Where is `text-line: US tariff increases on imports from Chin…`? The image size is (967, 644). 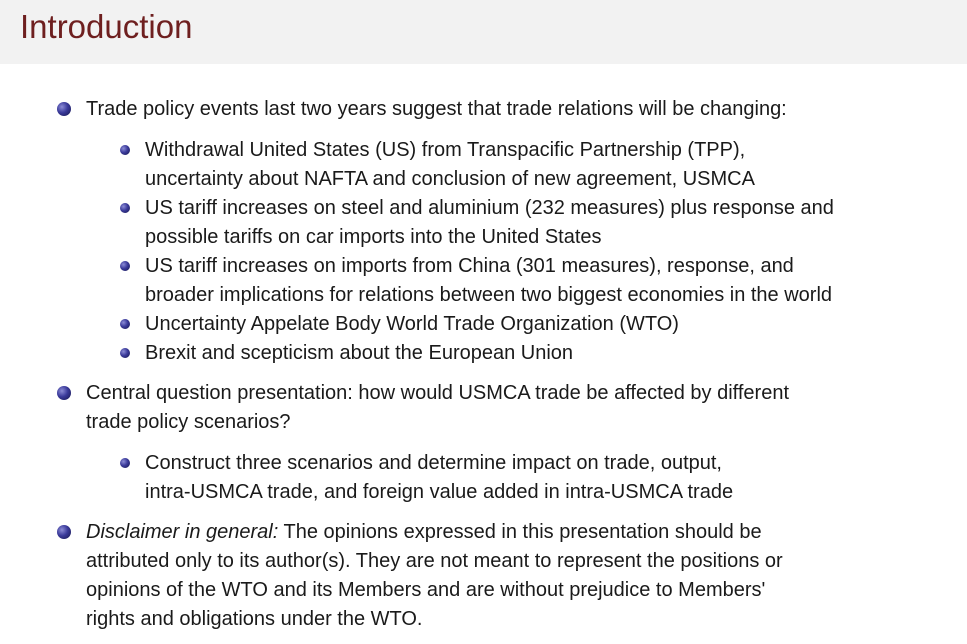 text-line: US tariff increases on imports from Chin… is located at coordinates (469, 266).